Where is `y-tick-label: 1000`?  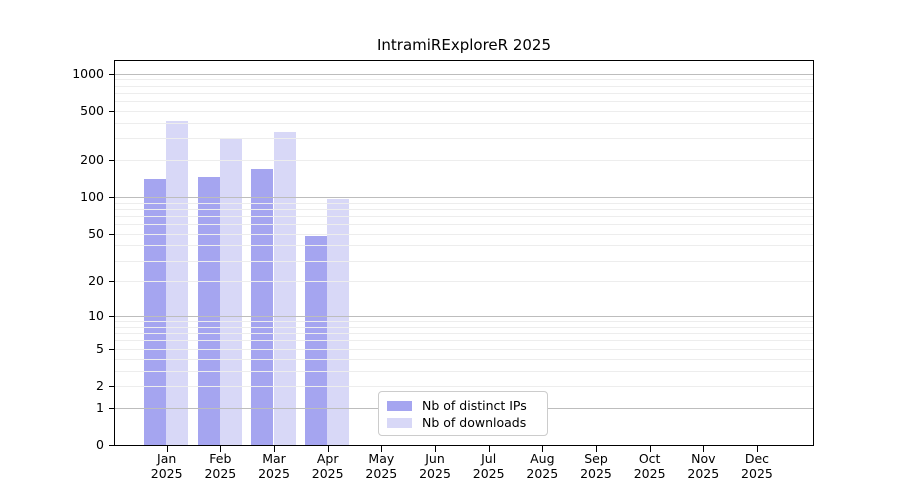
y-tick-label: 1000 is located at coordinates (88, 73).